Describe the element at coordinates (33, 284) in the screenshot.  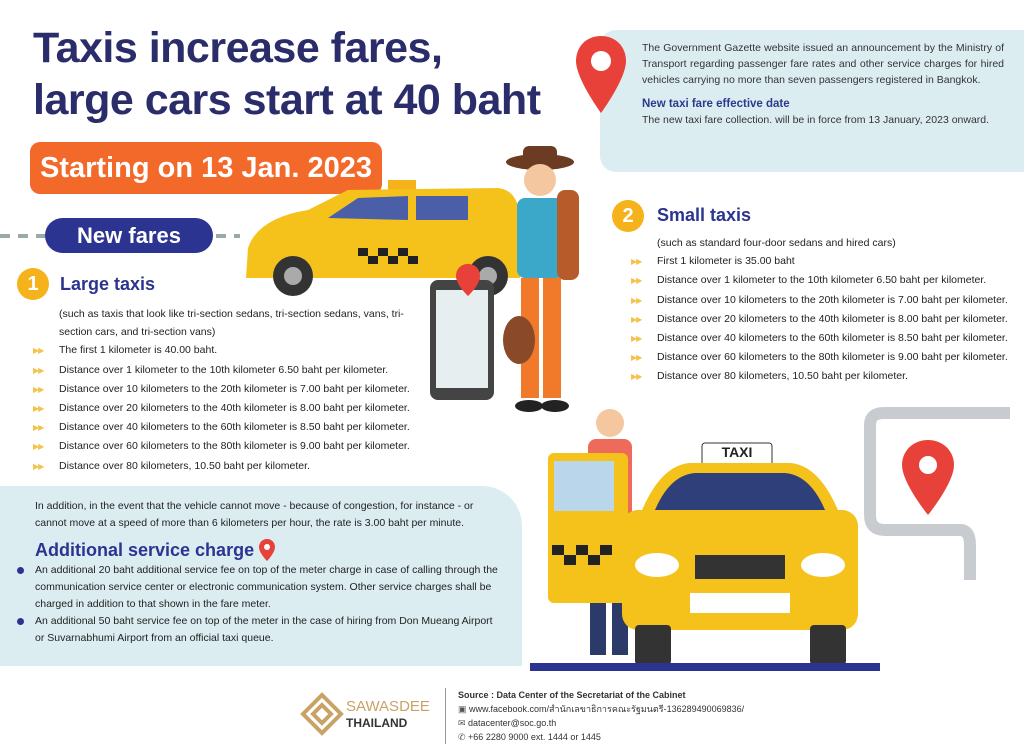
I see `section-number-1: 1` at that location.